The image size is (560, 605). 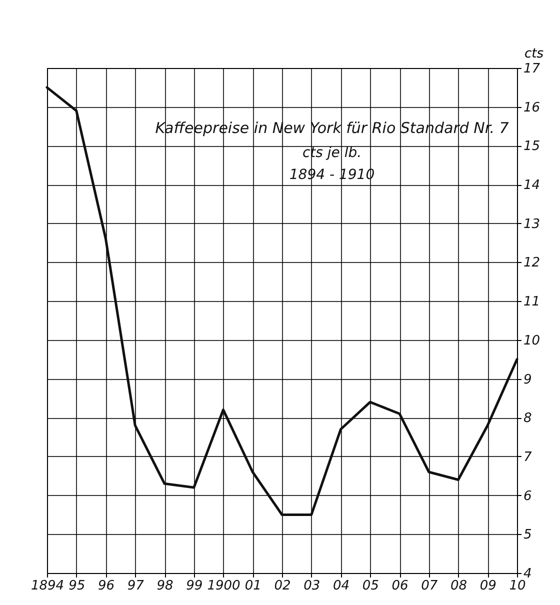 What do you see at coordinates (532, 263) in the screenshot?
I see `y-tick-label: 12` at bounding box center [532, 263].